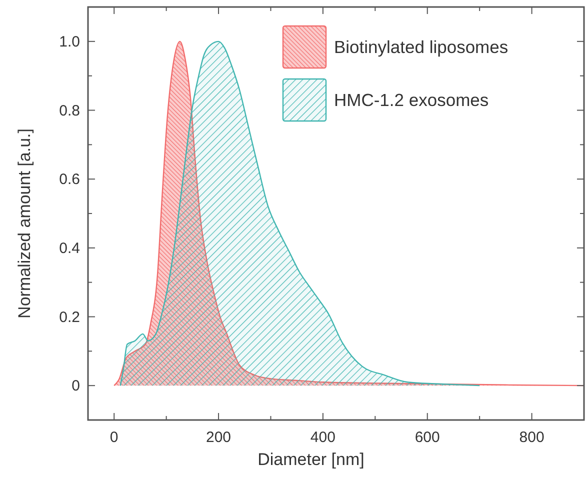 The width and height of the screenshot is (588, 481). Describe the element at coordinates (69, 179) in the screenshot. I see `y-tick-label: 0.6` at that location.